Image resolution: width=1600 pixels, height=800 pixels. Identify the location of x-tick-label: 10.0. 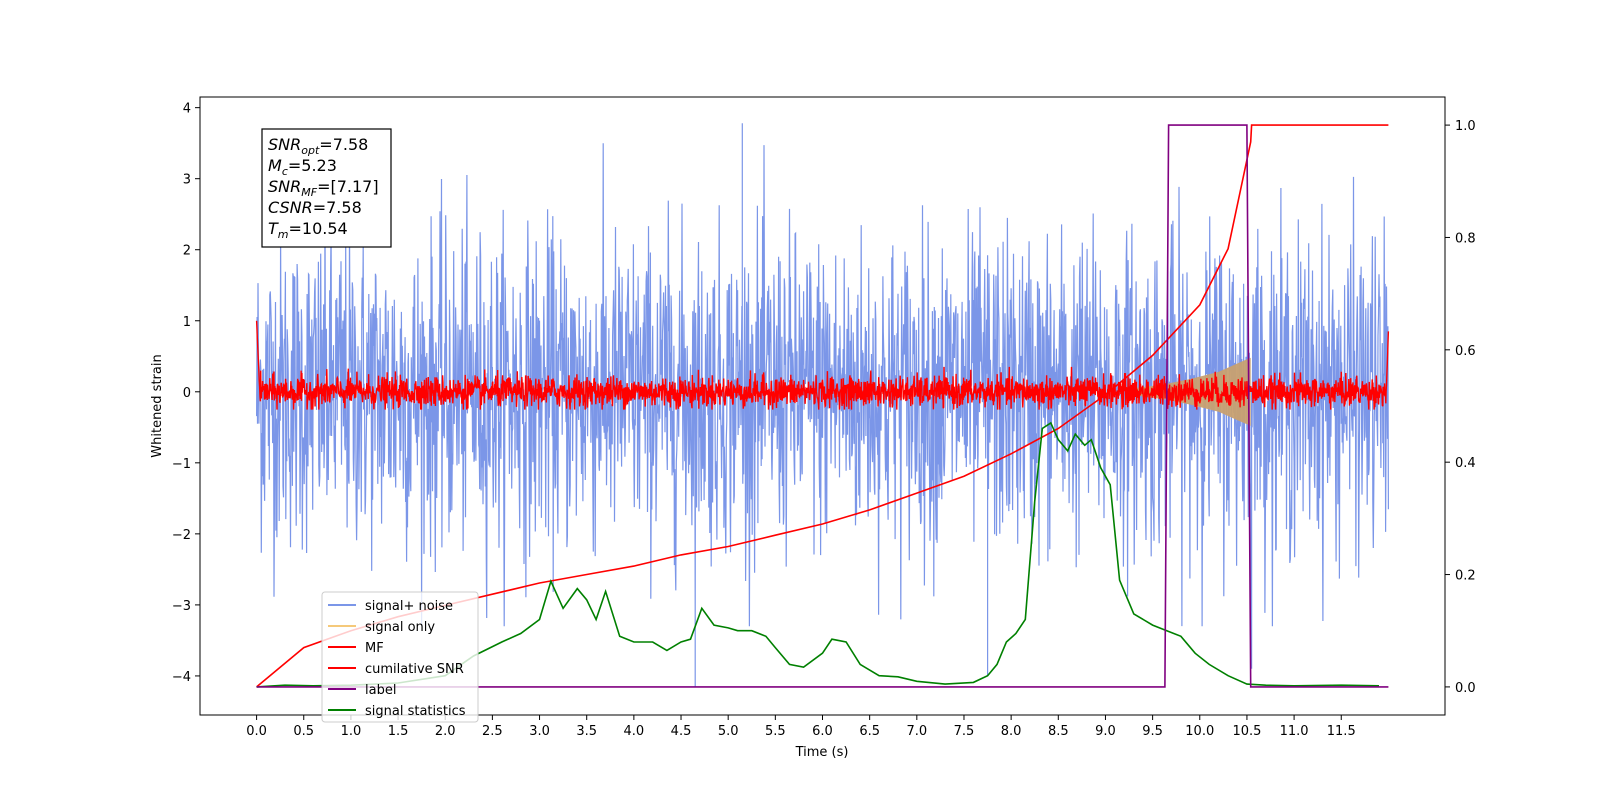
(1199, 731).